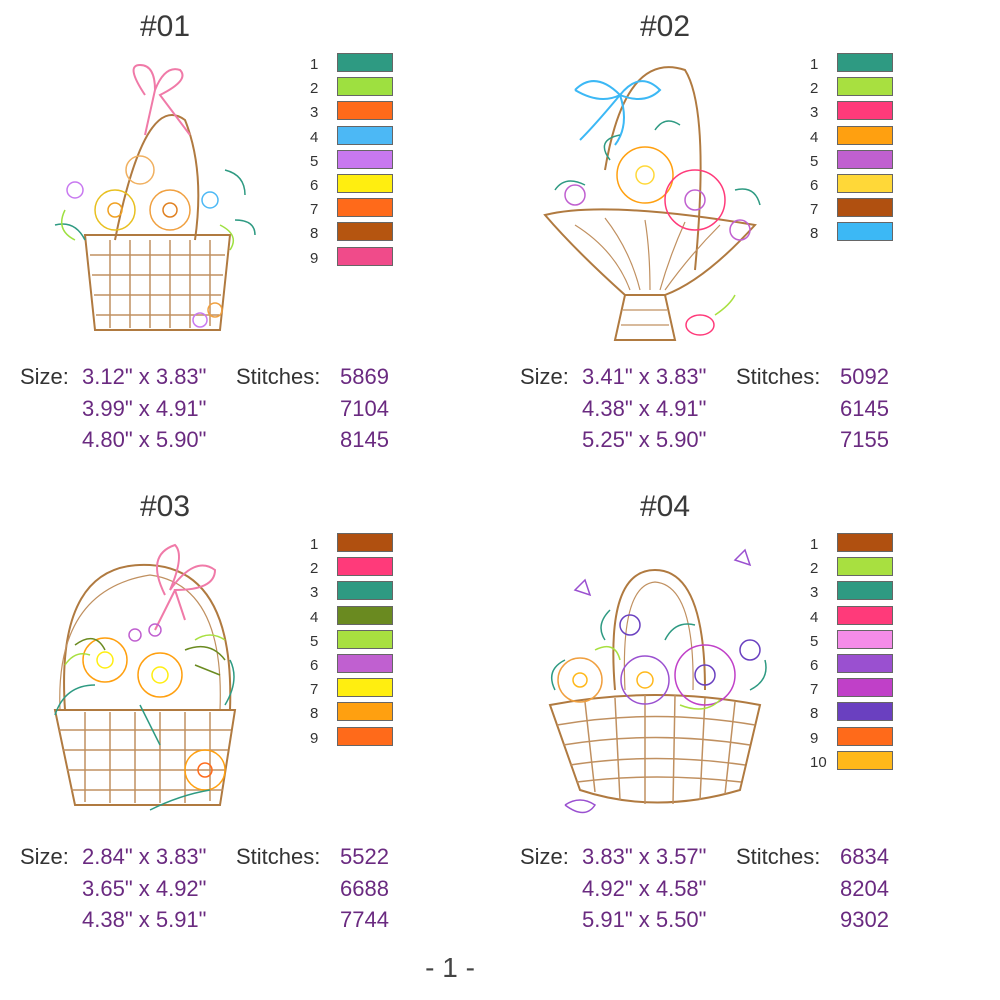 Image resolution: width=1000 pixels, height=1000 pixels. Describe the element at coordinates (144, 439) in the screenshot. I see `size-value: 4.80" x 5.90"` at that location.